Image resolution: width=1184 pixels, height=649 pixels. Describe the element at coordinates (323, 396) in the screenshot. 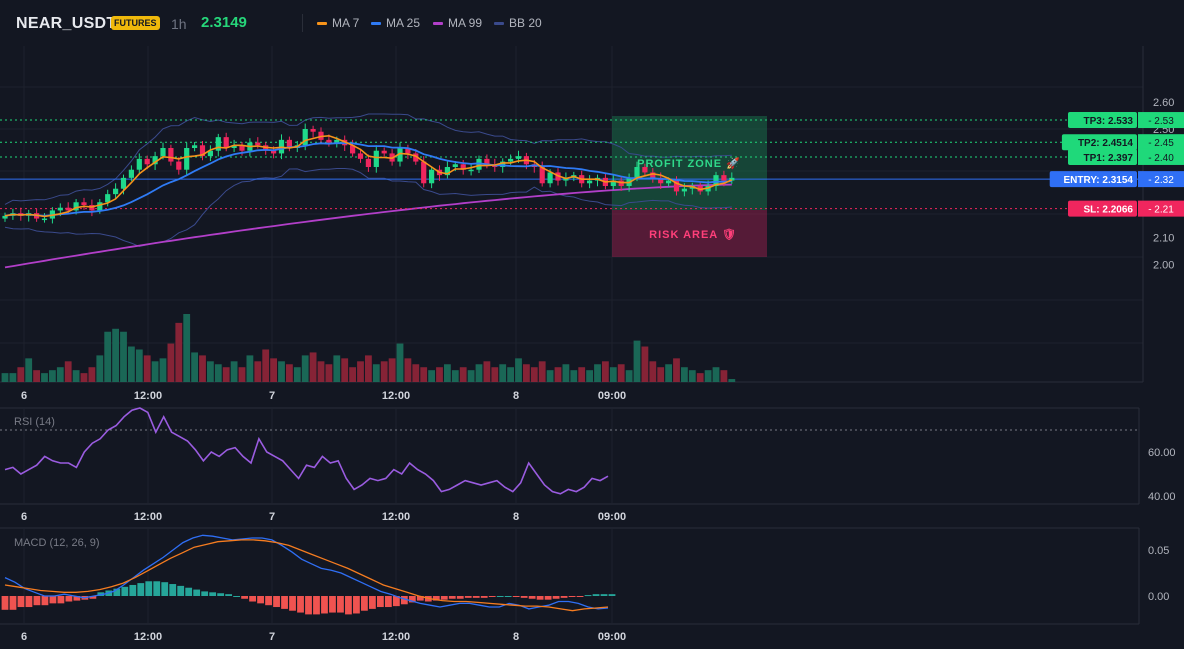

I see `time-axis-main: 6 12:00 7 12:00 8 09:00` at that location.